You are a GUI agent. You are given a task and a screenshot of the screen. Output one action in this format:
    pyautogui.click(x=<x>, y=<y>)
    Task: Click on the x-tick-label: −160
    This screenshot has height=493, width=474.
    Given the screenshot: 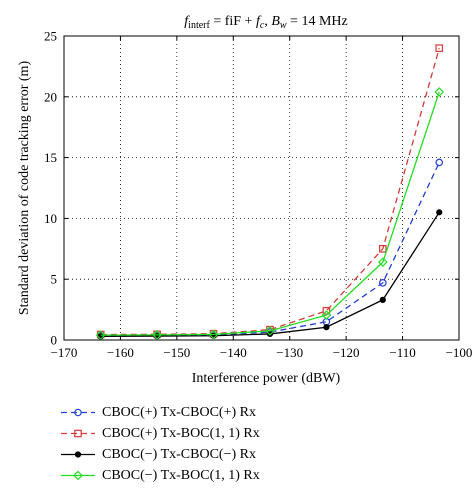 What is the action you would take?
    pyautogui.click(x=120, y=352)
    